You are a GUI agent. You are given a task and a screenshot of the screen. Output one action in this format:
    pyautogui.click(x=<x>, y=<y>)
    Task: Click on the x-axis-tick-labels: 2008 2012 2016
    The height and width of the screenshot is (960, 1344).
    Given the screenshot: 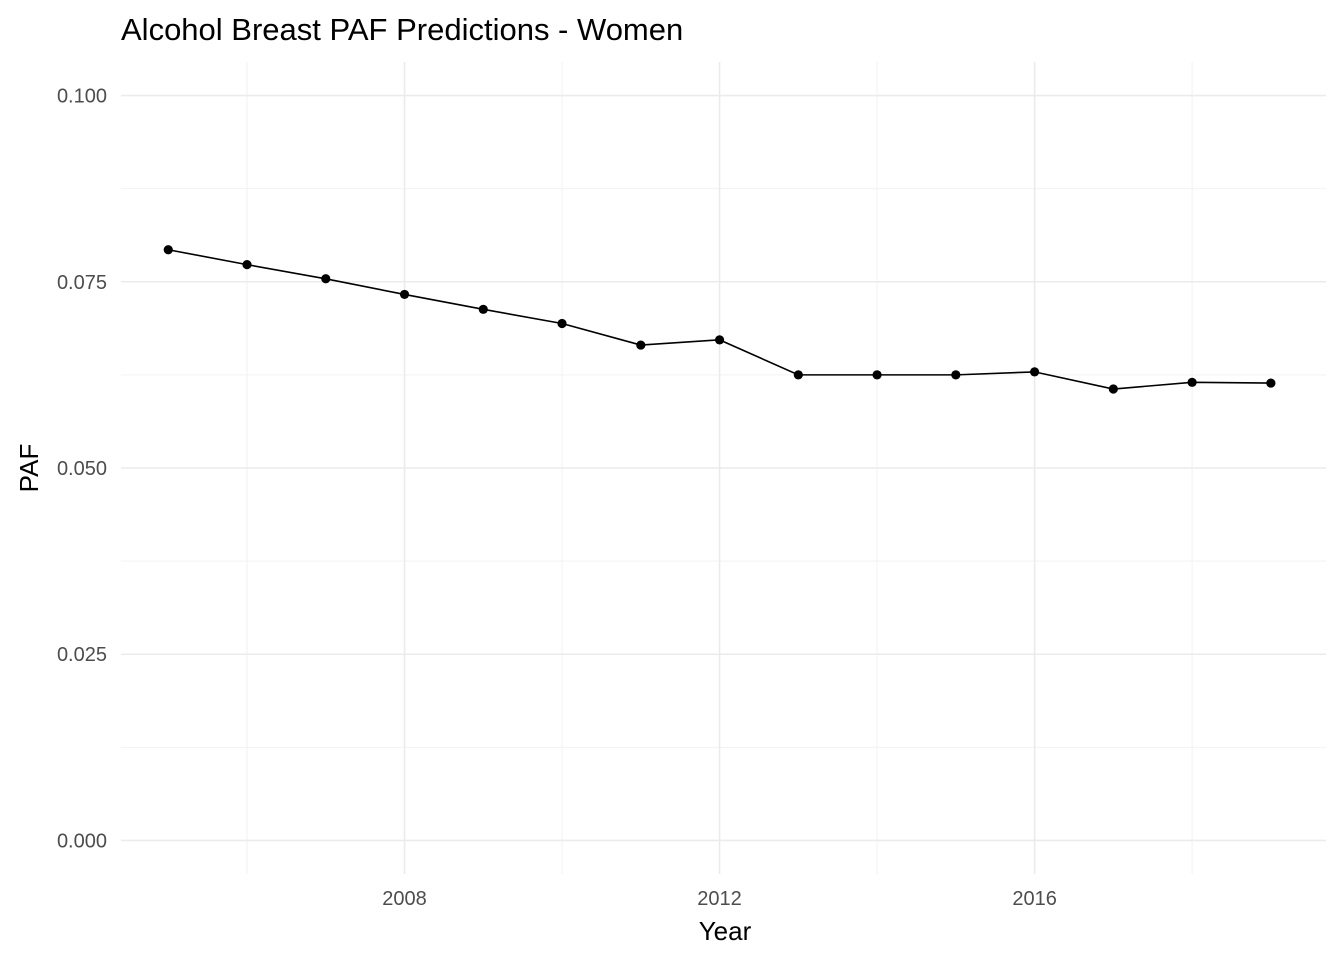 What is the action you would take?
    pyautogui.click(x=719, y=899)
    